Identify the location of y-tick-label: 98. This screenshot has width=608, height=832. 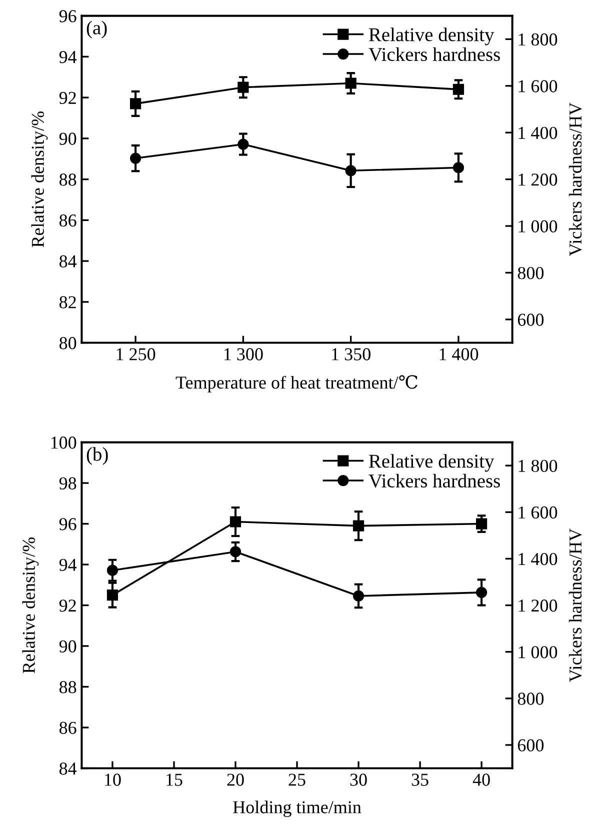
(67, 483).